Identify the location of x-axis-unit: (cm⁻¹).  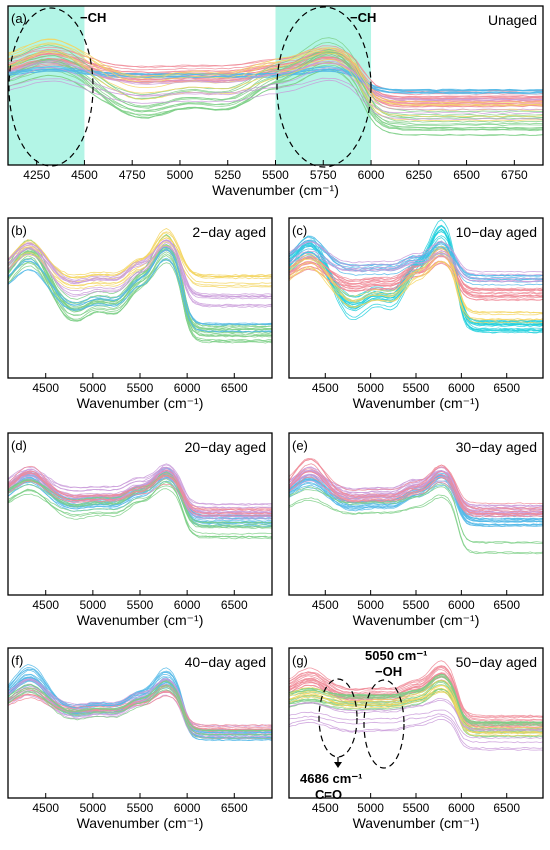
(183, 403).